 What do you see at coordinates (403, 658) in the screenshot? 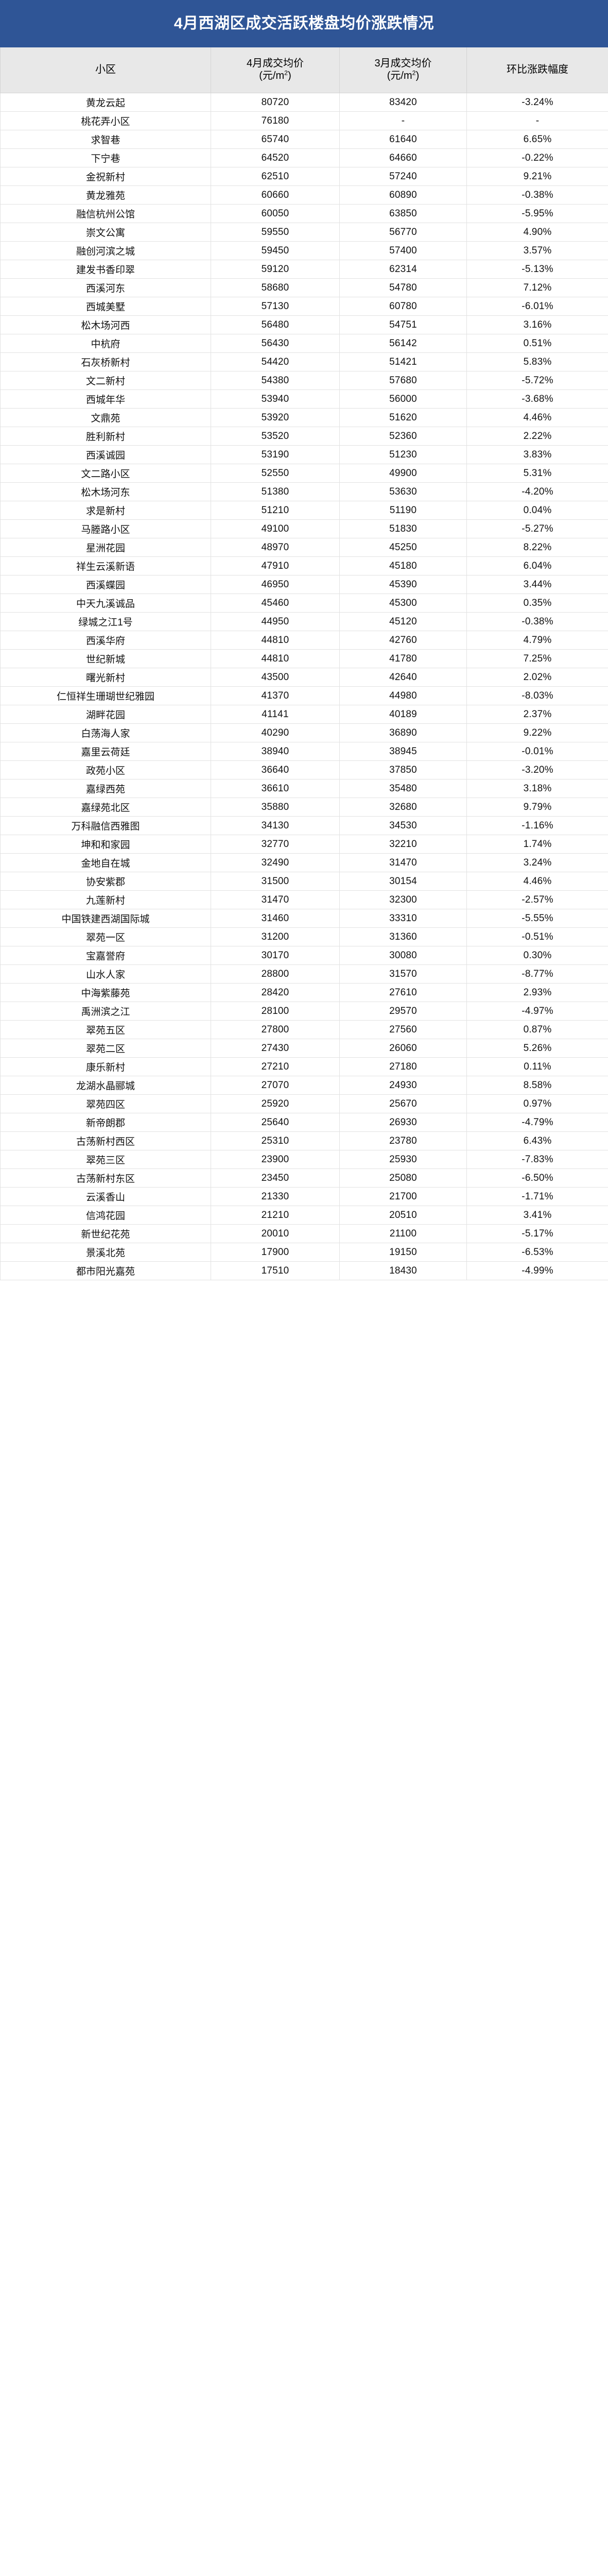
I see `cell-march-price: 41780` at bounding box center [403, 658].